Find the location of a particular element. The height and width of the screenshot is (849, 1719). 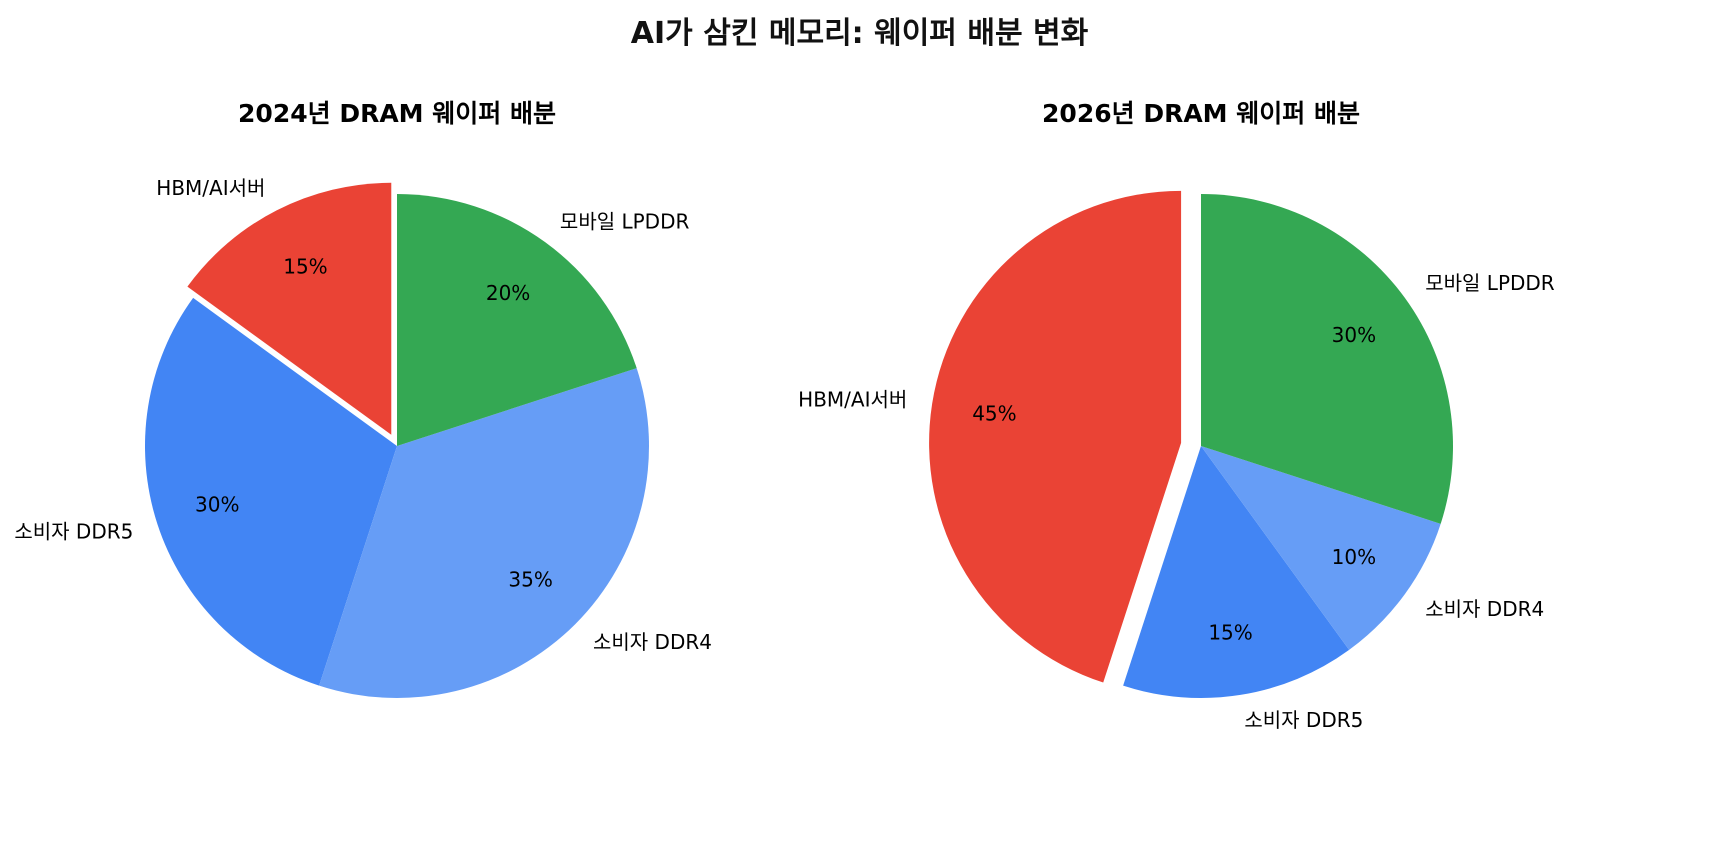

chart-title-2026: 2026년 DRAM 웨이퍼 배분 is located at coordinates (1201, 113).